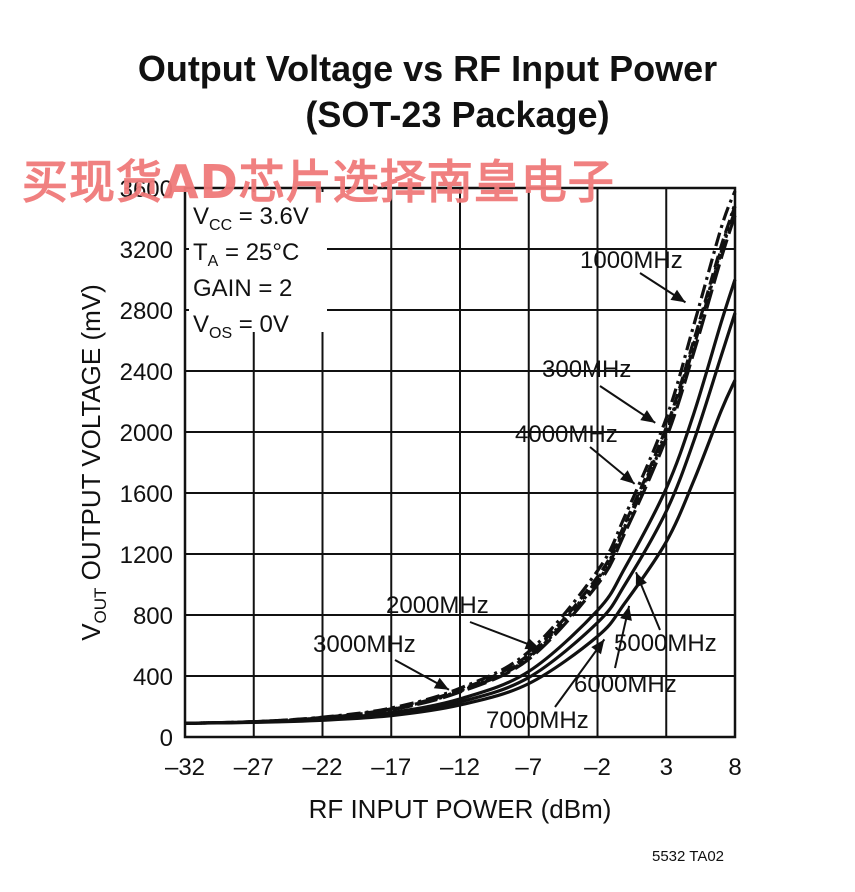 The height and width of the screenshot is (892, 855). I want to click on x-axis-label: RF INPUT POWER (dBm), so click(460, 809).